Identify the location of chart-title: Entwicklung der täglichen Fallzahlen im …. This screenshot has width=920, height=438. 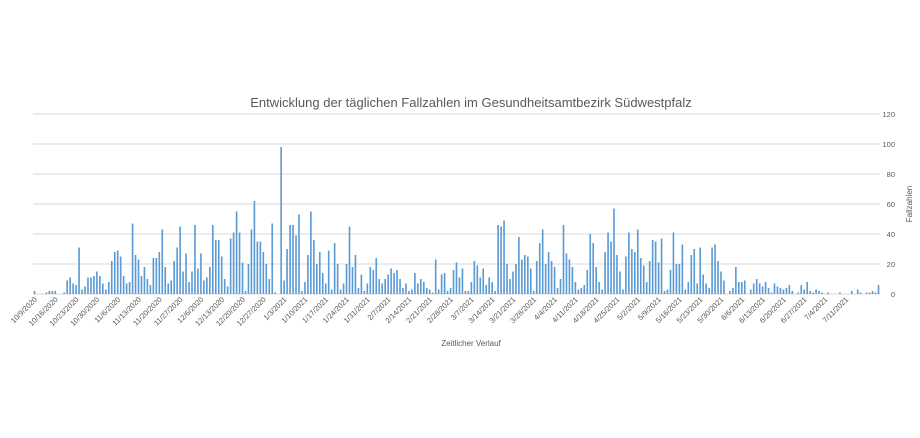
(471, 102).